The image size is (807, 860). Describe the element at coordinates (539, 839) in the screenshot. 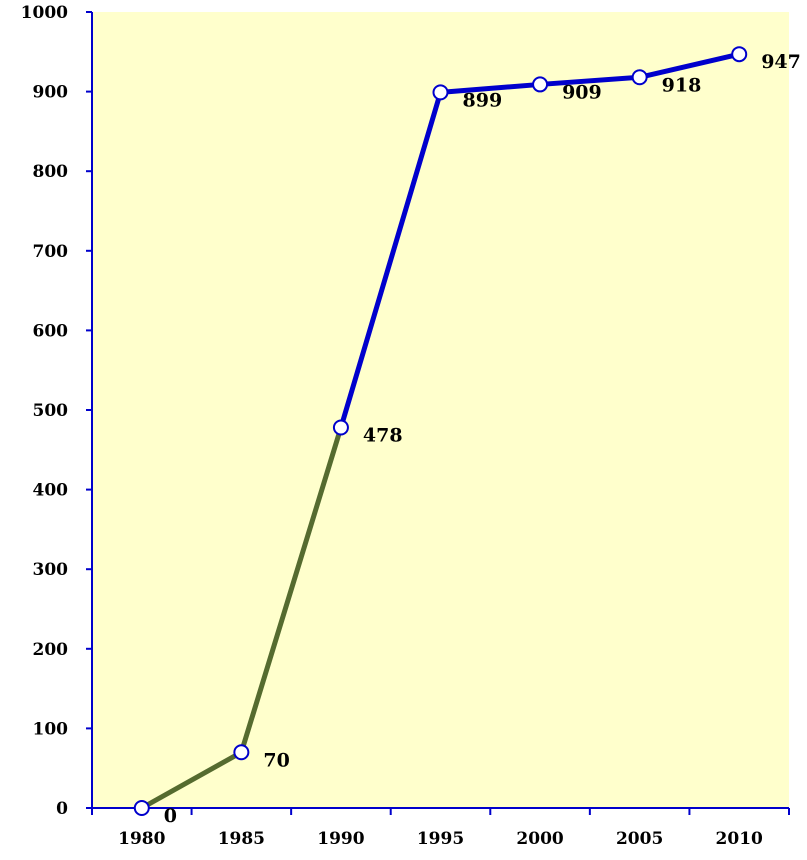

I see `x-tick-label: 2000` at that location.